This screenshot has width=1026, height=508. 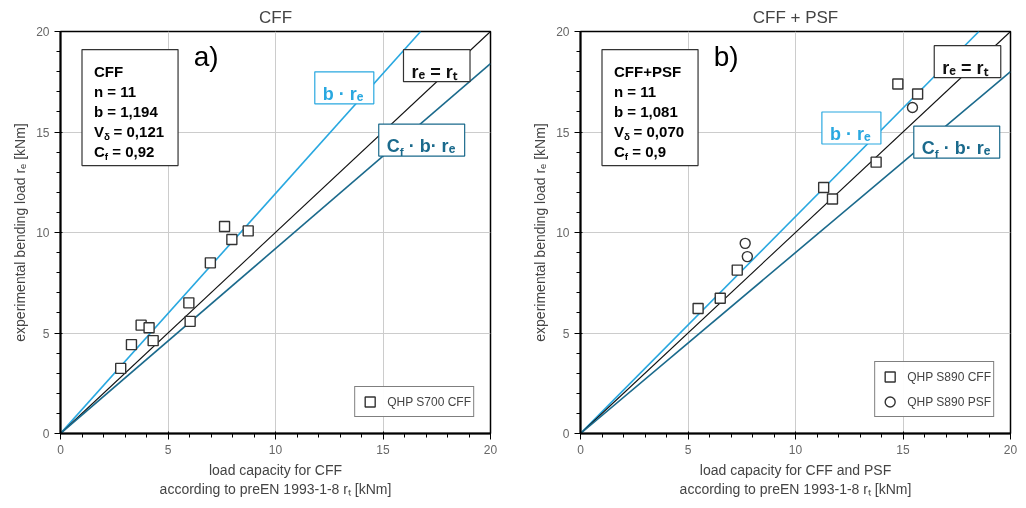 What do you see at coordinates (275, 479) in the screenshot?
I see `x-axis-title: load capacity for CFF according to preEN 1993-1-8 rₜ [kNm]` at bounding box center [275, 479].